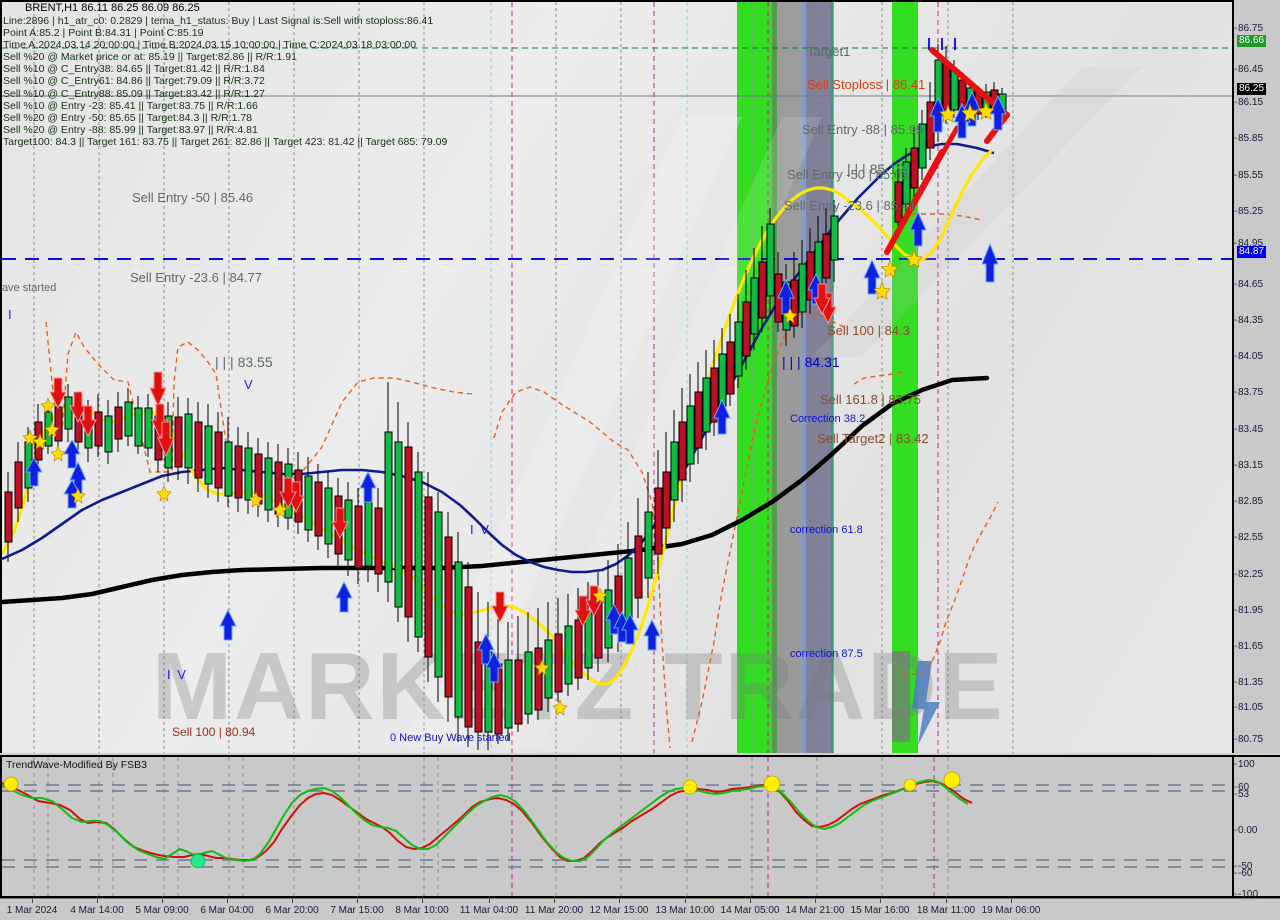 The width and height of the screenshot is (1280, 920). I want to click on time-label-10: 13 Mar 10:00, so click(685, 910).